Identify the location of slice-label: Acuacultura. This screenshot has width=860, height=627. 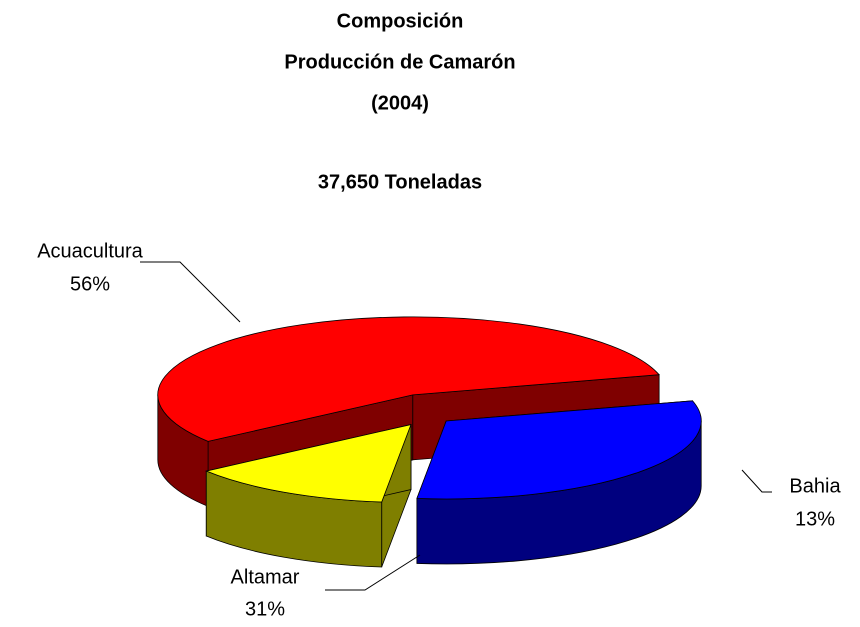
(90, 251).